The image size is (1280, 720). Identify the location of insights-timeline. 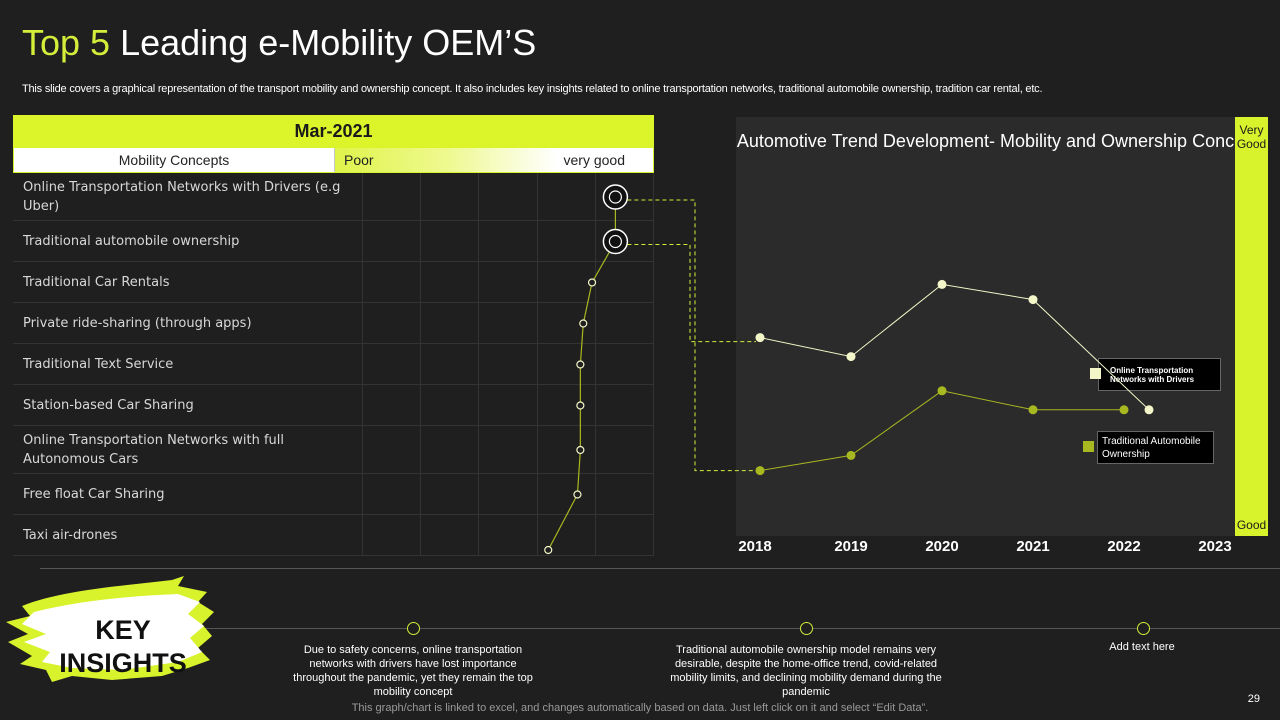
(742, 628).